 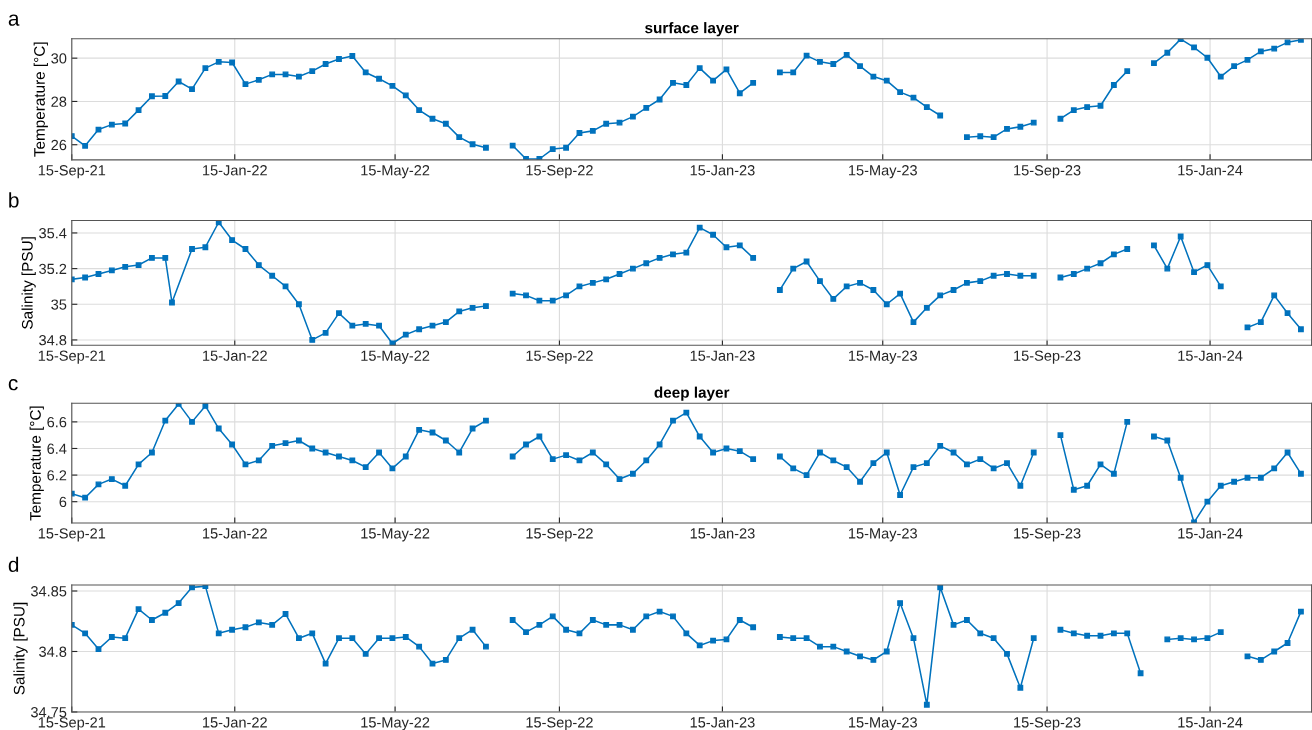 What do you see at coordinates (14, 20) in the screenshot?
I see `text: a` at bounding box center [14, 20].